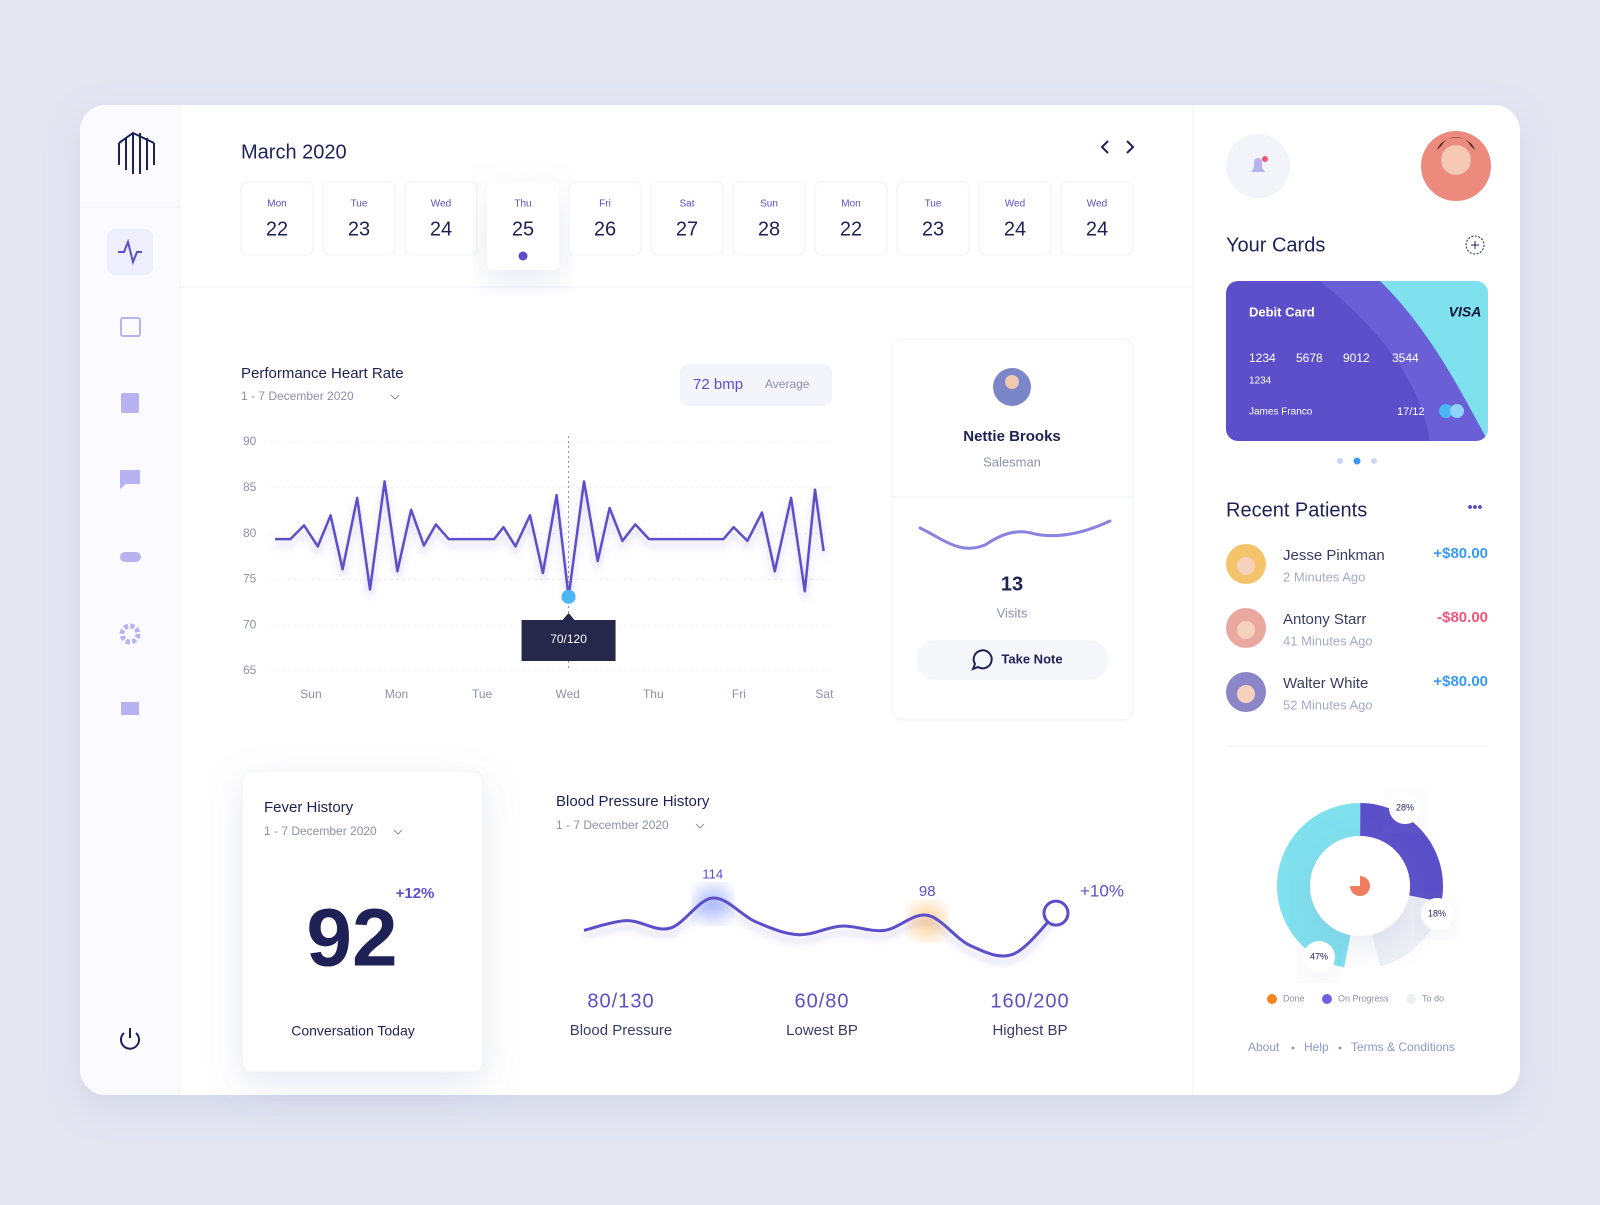 The image size is (1600, 1205). I want to click on day-number: 28, so click(769, 229).